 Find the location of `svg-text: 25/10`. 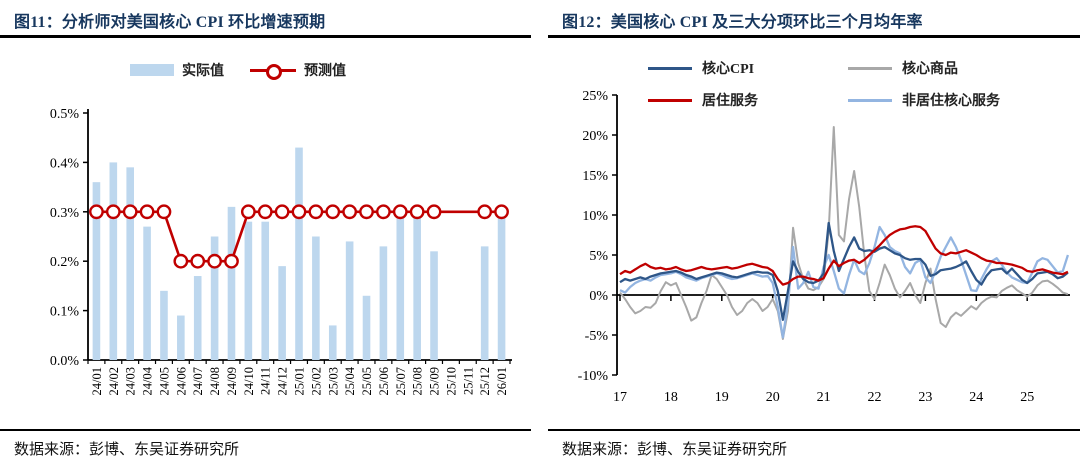

svg-text: 25/10 is located at coordinates (451, 381).